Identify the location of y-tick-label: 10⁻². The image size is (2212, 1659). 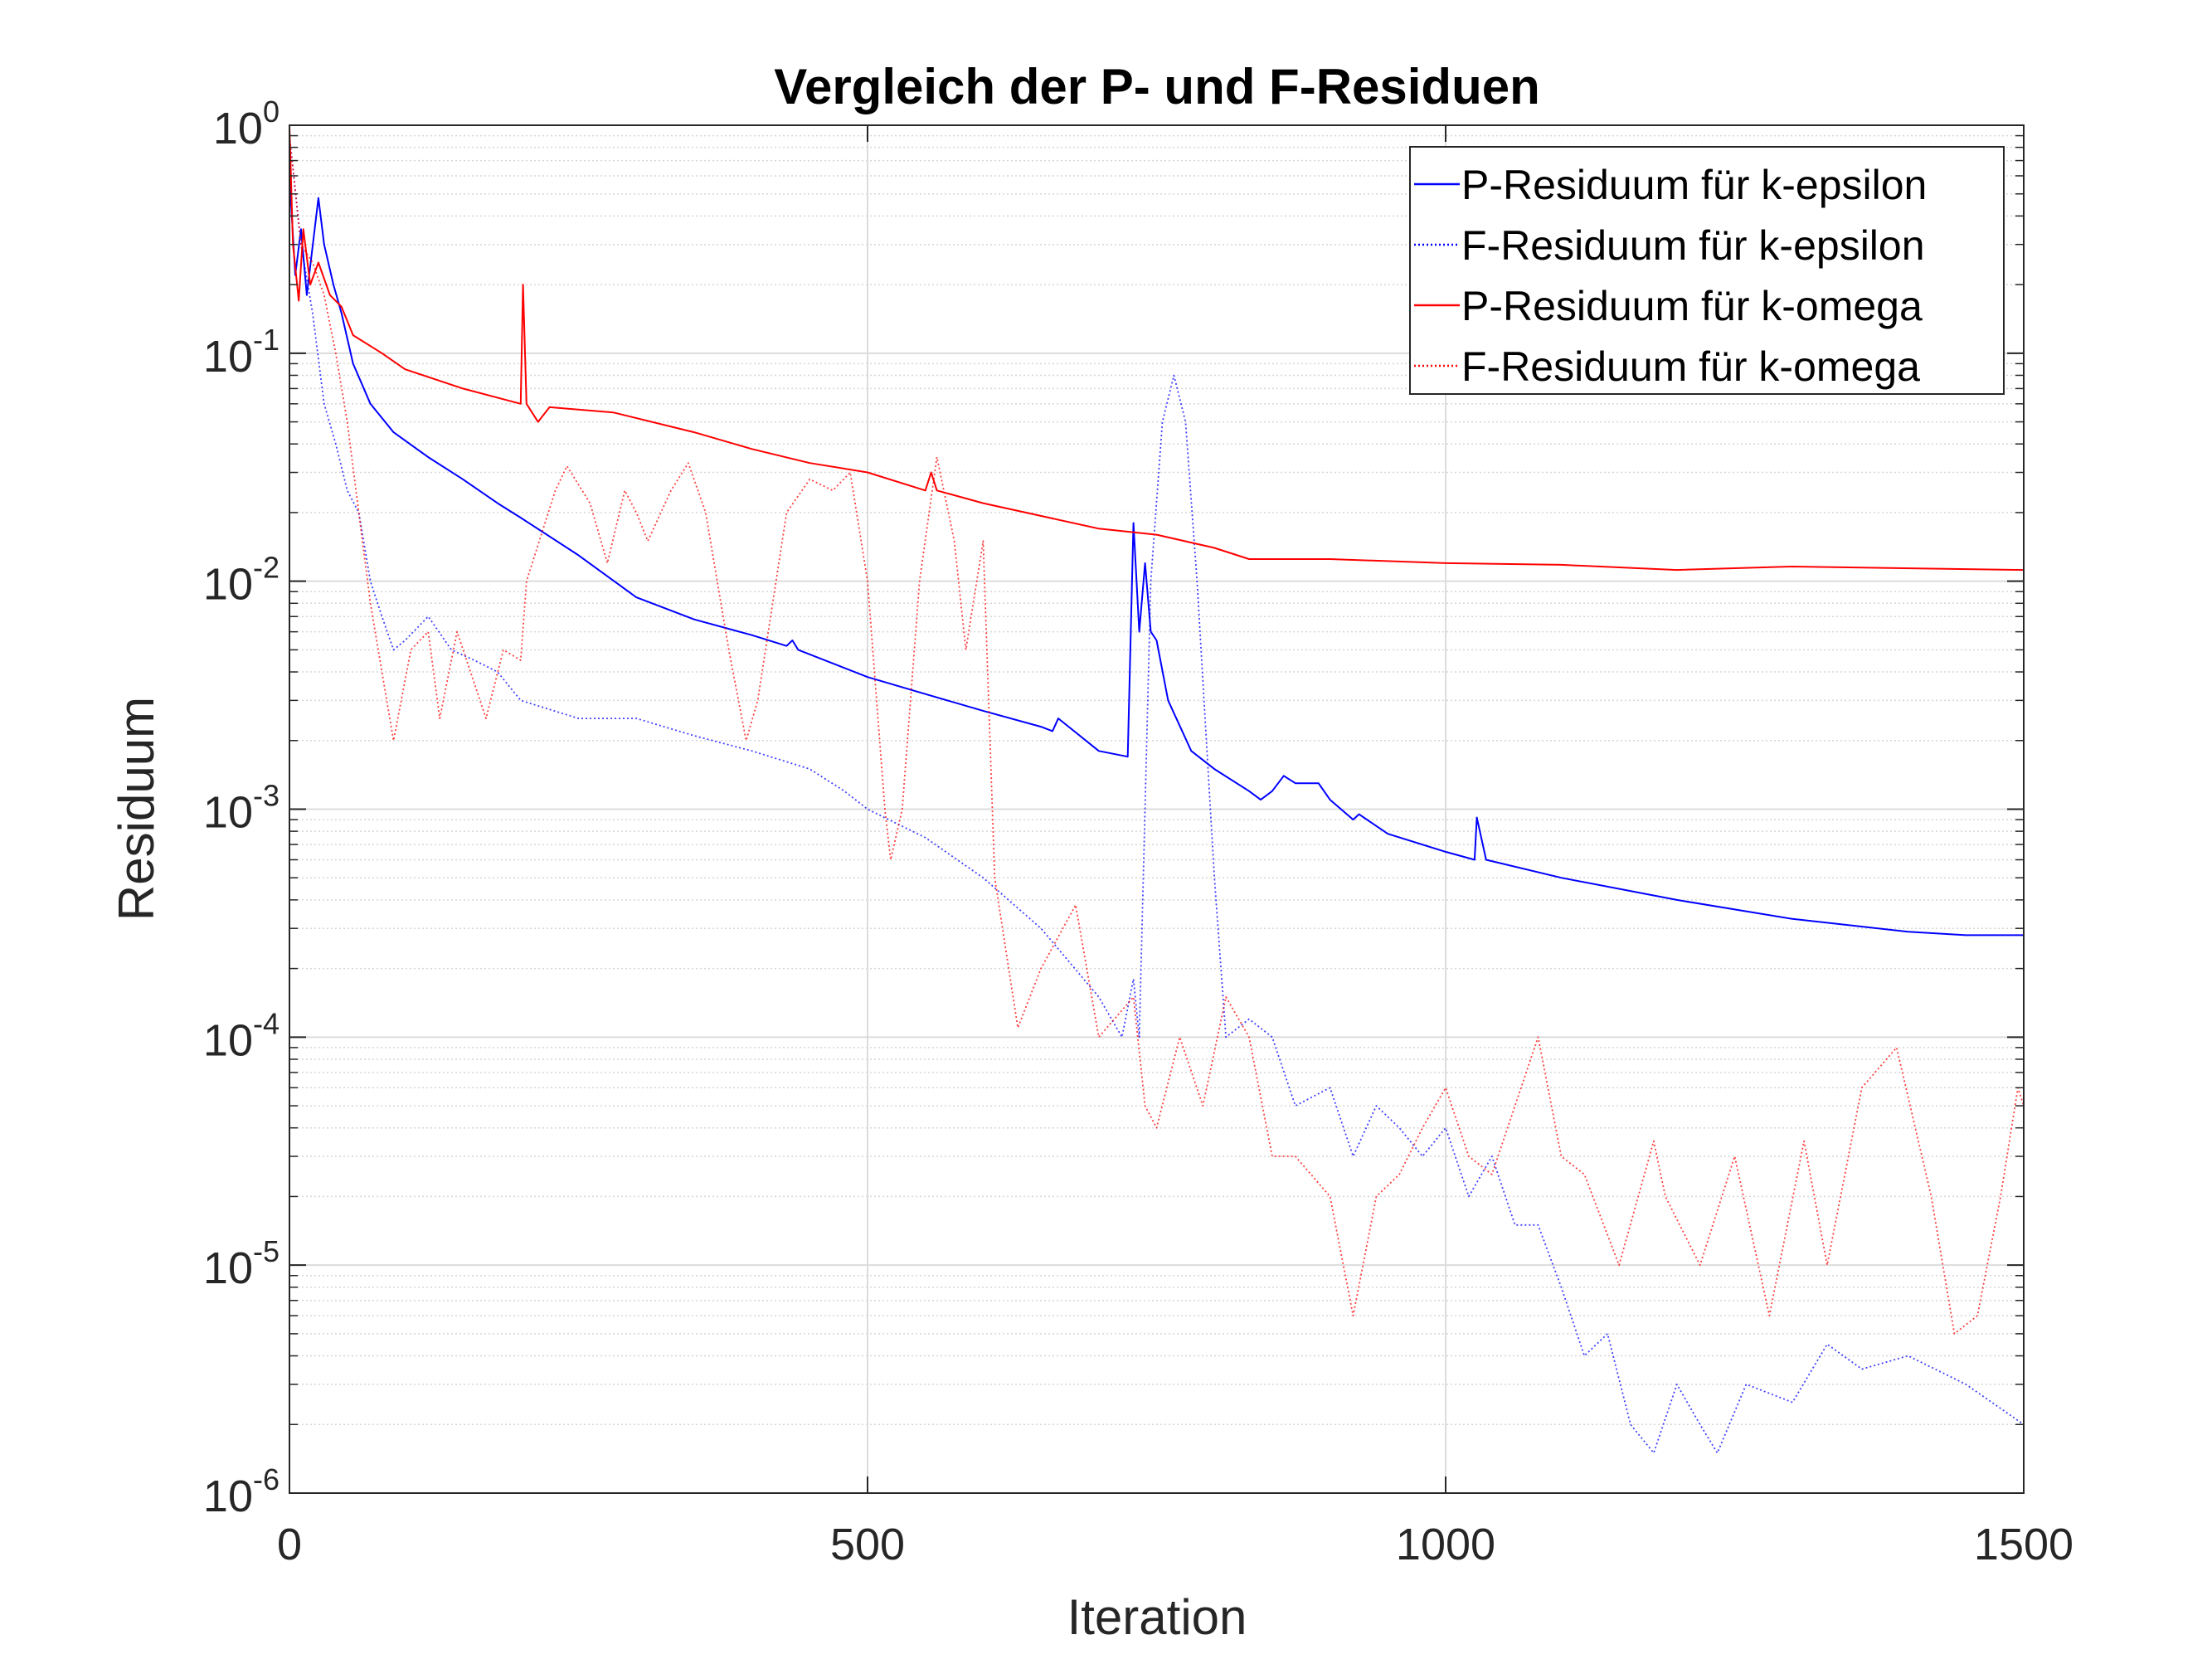
(242, 580).